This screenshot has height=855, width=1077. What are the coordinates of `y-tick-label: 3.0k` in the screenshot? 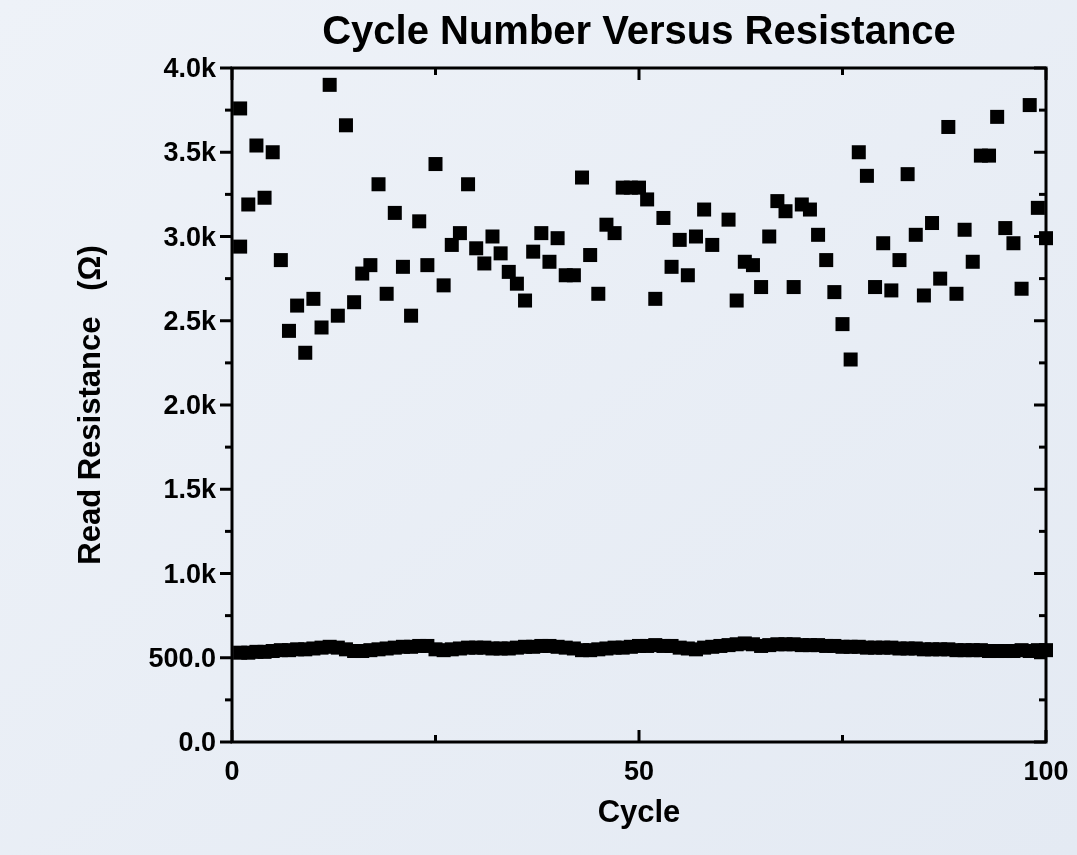 It's located at (190, 236).